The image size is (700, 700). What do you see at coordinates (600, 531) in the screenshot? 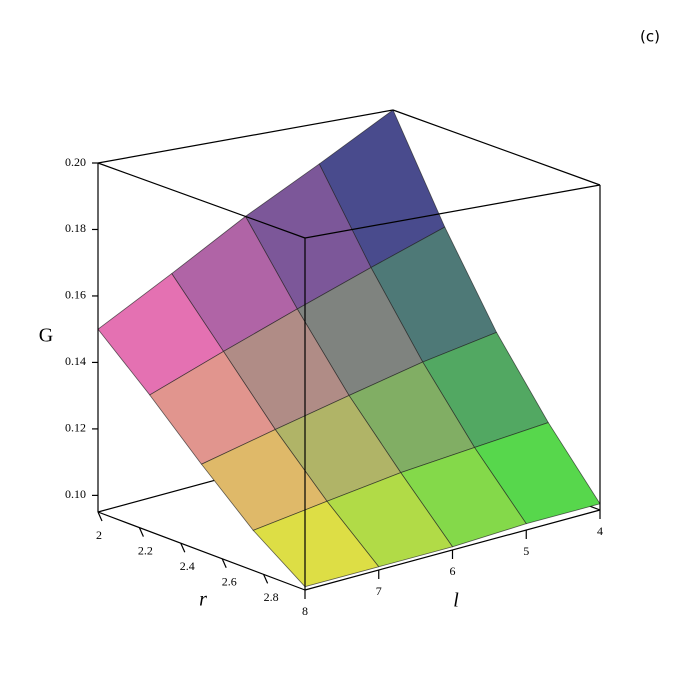
I see `y-tick-label: 4` at bounding box center [600, 531].